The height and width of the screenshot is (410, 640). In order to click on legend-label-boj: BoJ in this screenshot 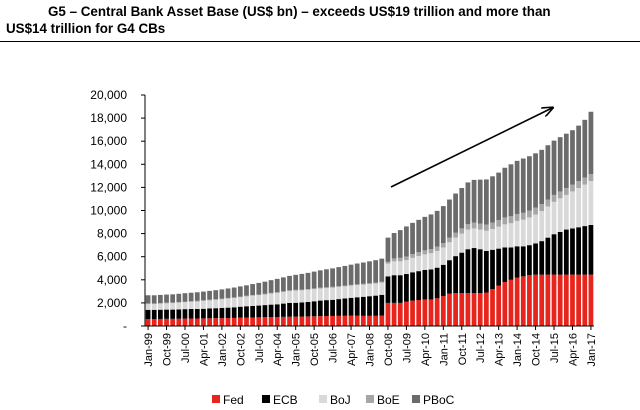, I will do `click(340, 400)`.